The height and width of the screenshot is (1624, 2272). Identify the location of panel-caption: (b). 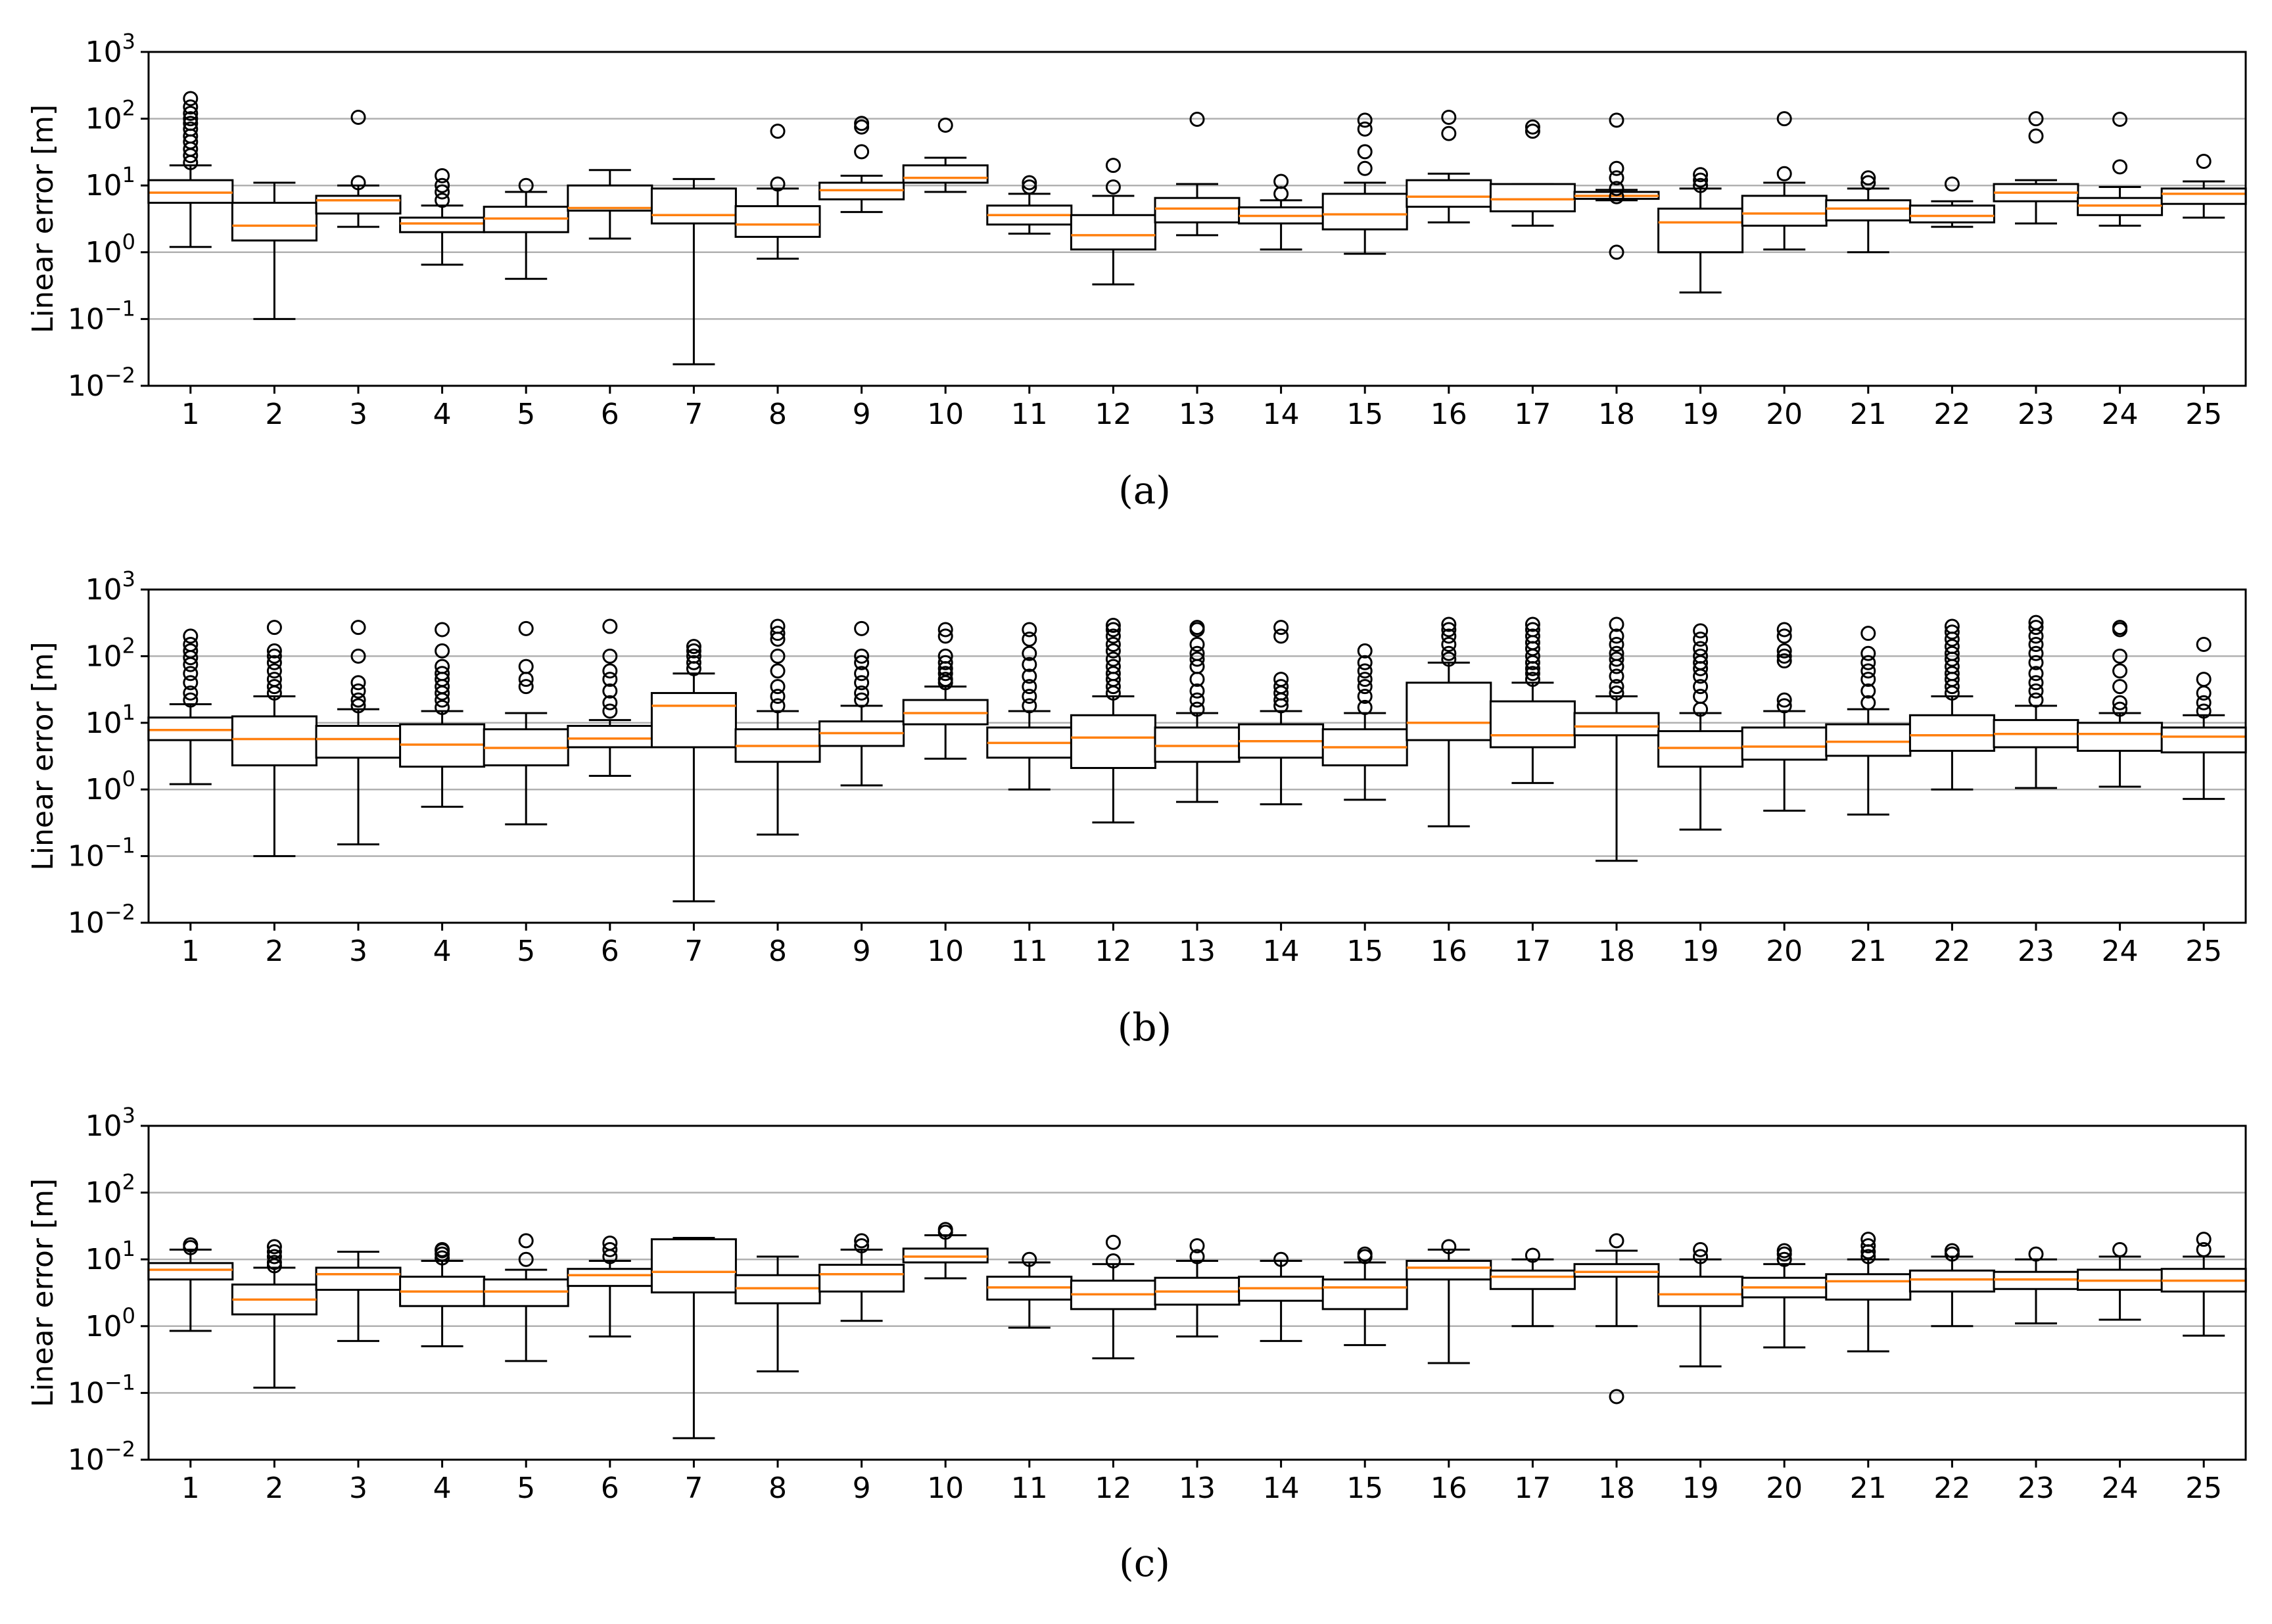
(1145, 1028).